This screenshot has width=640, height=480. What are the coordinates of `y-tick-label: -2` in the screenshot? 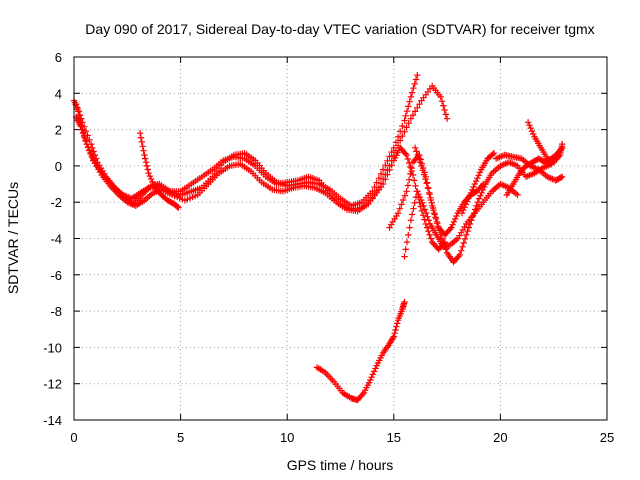 It's located at (56, 202).